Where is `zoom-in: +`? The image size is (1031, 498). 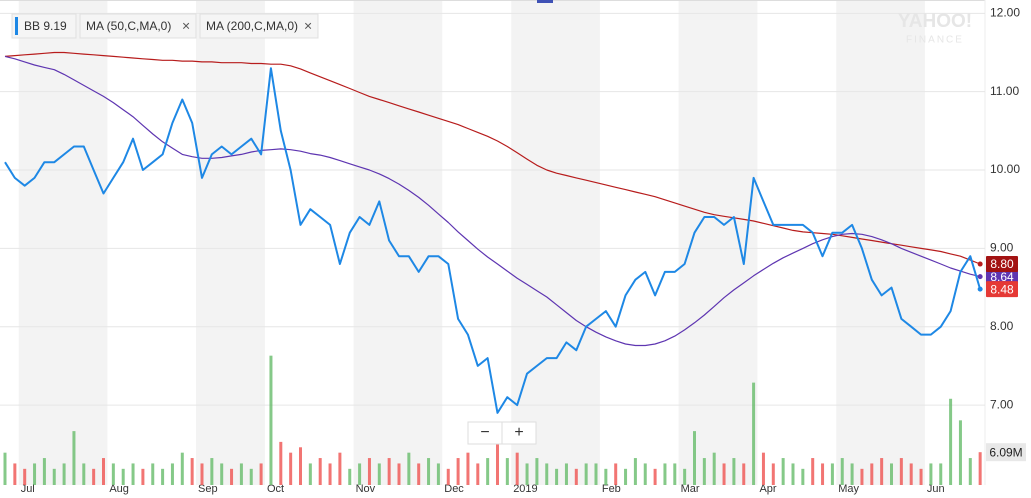
zoom-in: + is located at coordinates (518, 432).